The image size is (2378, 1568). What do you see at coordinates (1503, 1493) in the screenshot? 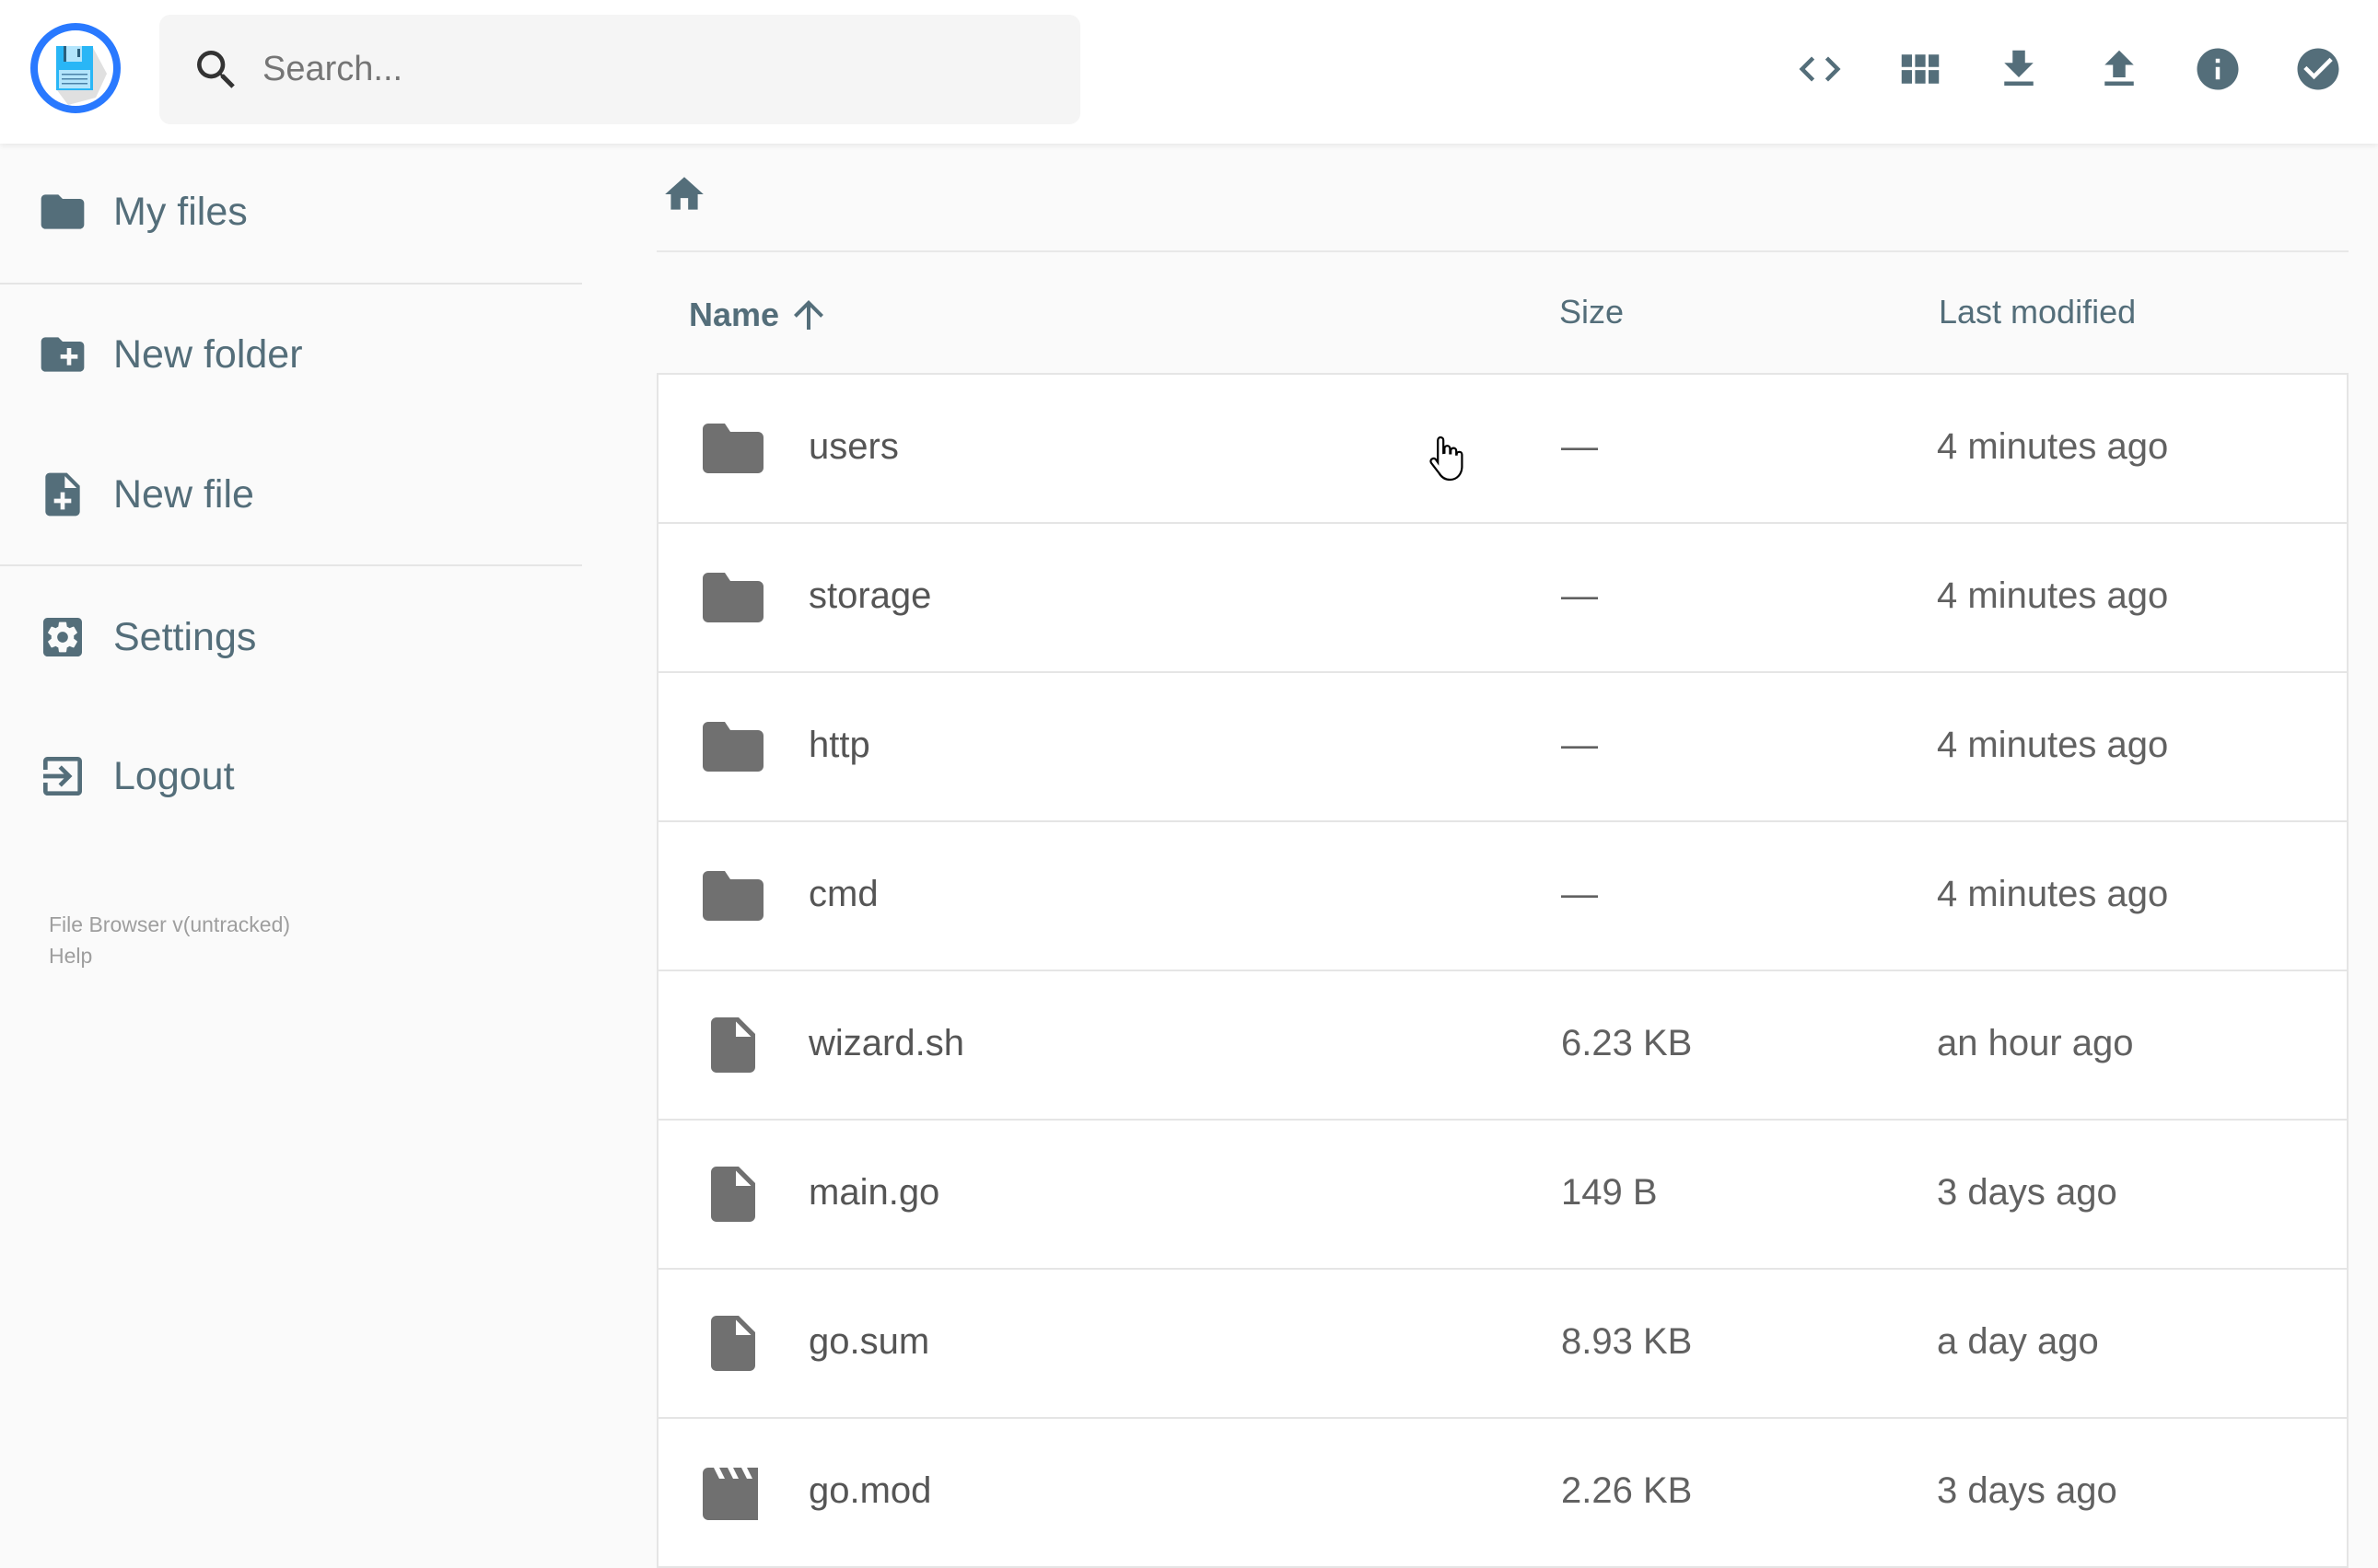
I see `table-row: go.mod 2.26 KB 3 days ago` at bounding box center [1503, 1493].